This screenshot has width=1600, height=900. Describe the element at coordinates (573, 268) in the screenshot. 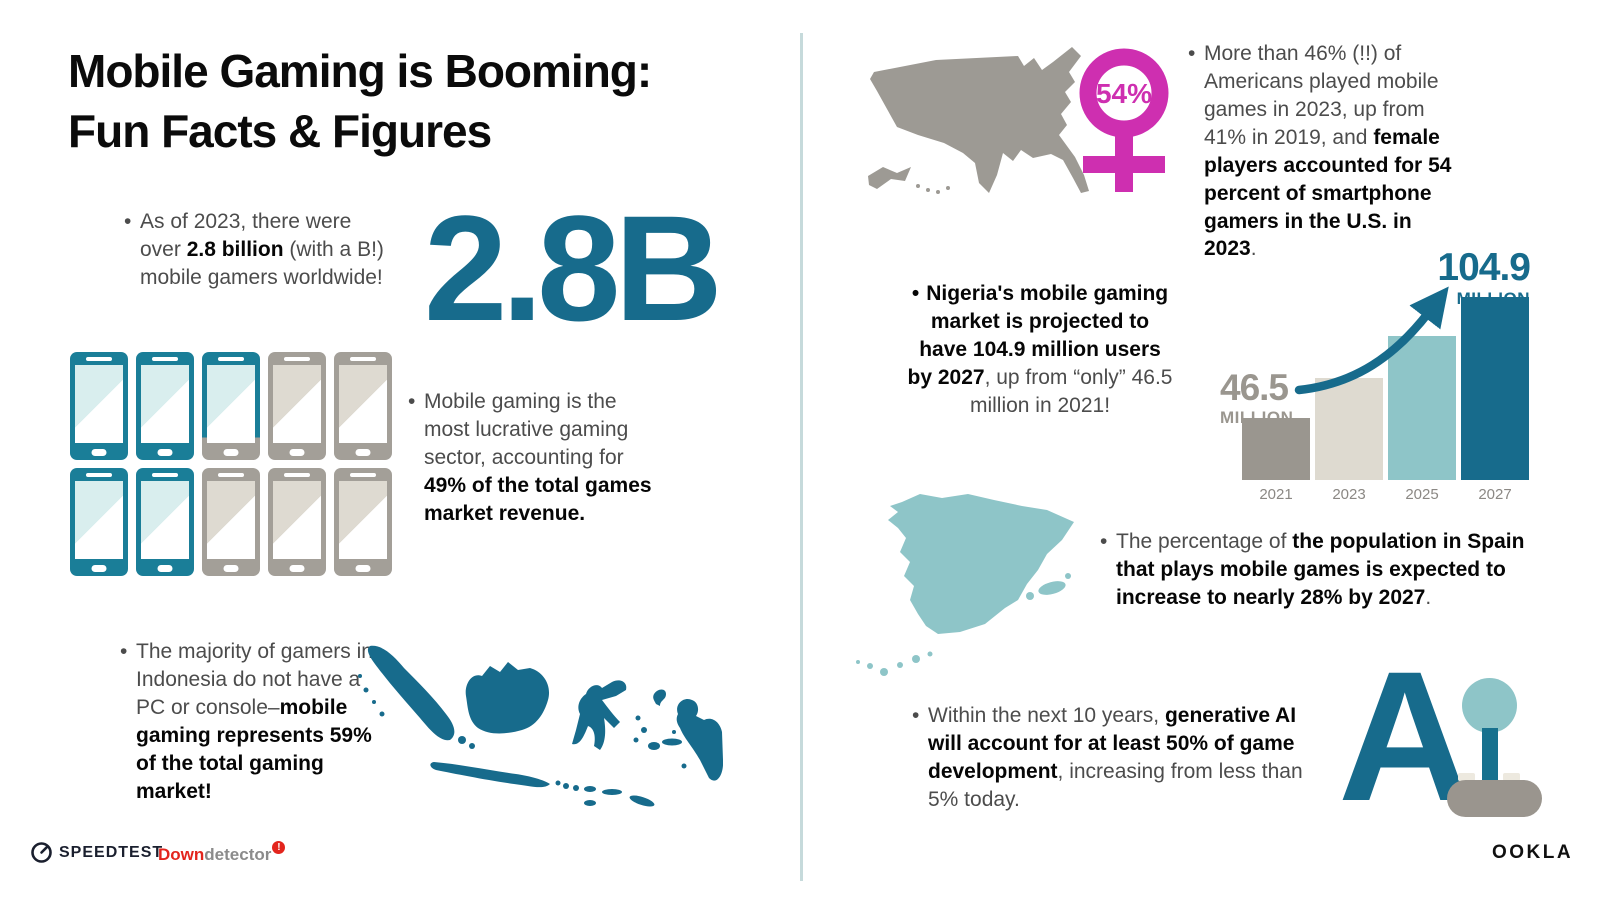

I see `stat-2-8-billion: 2.8B` at that location.